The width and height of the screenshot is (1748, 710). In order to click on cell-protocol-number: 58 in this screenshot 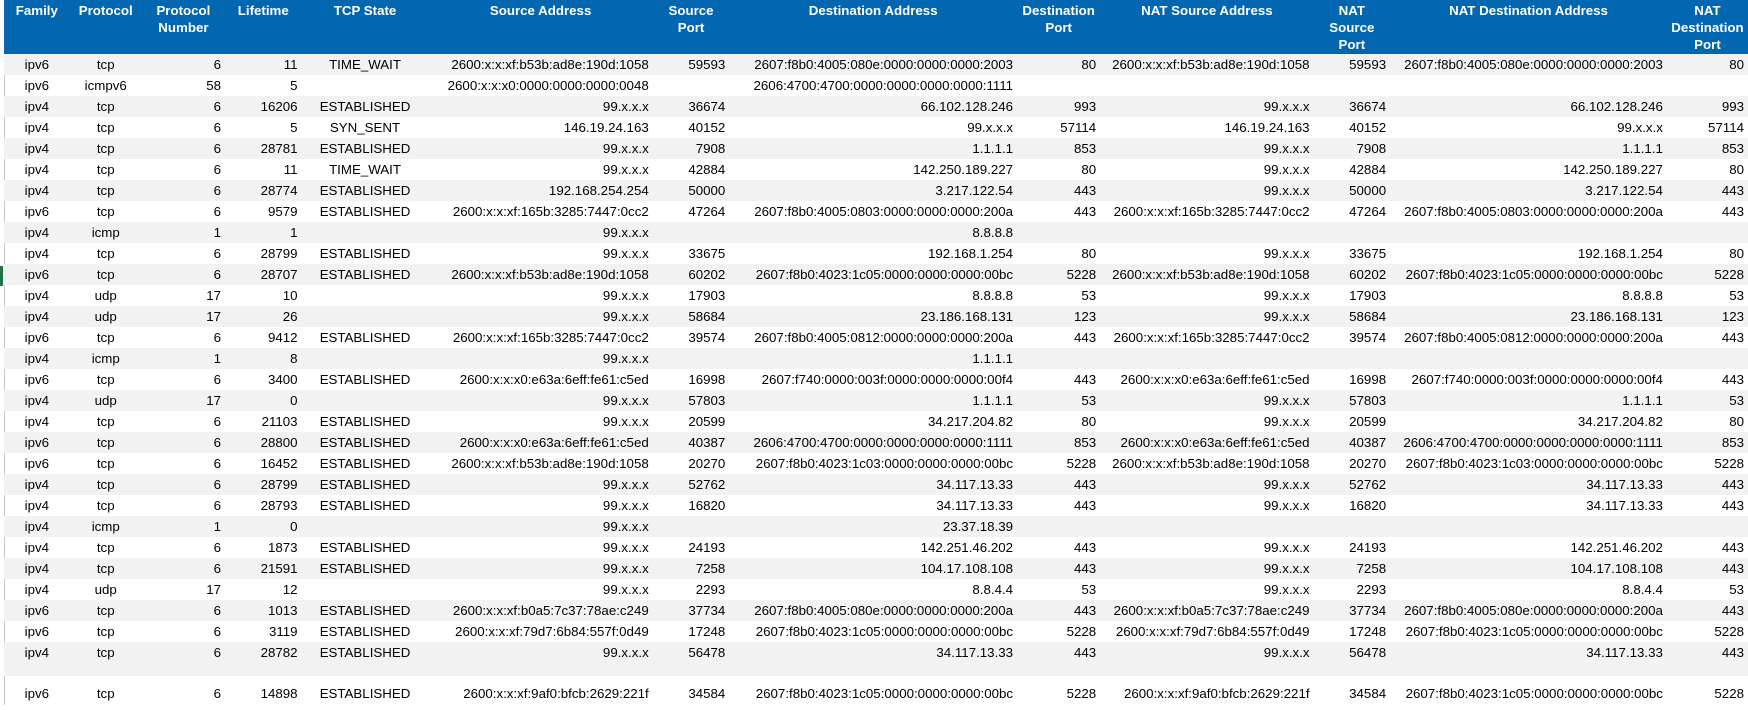, I will do `click(183, 85)`.